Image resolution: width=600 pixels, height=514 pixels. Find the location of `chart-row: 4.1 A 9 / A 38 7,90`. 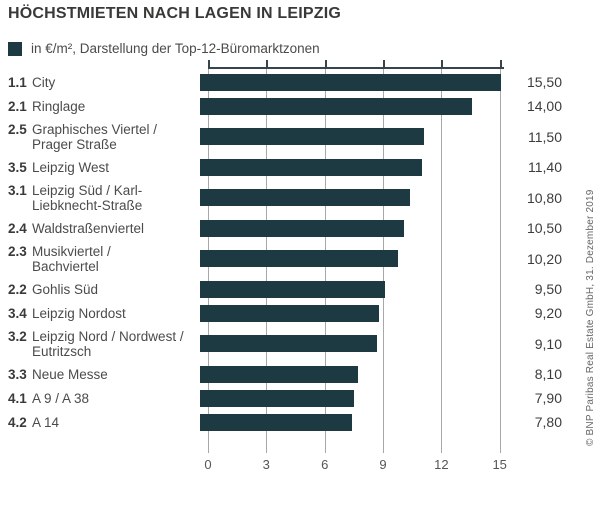

chart-row: 4.1 A 9 / A 38 7,90 is located at coordinates (285, 398).